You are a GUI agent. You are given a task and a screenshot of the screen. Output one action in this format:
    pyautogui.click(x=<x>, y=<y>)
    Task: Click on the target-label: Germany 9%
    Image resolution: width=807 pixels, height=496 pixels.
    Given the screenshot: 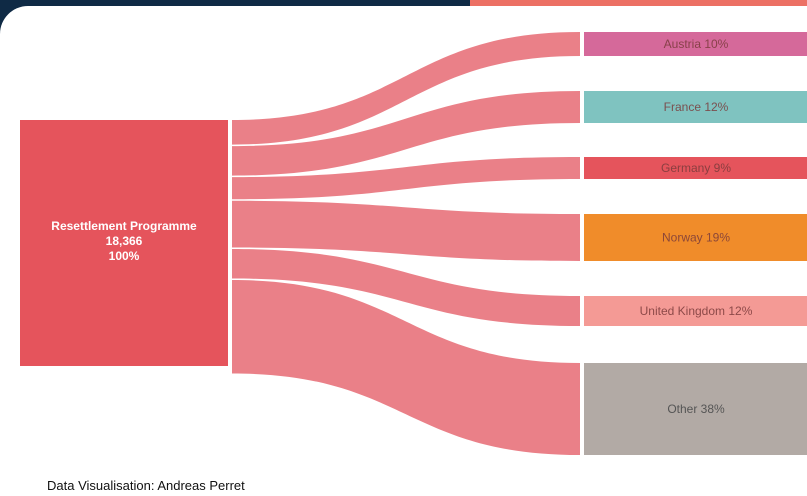 What is the action you would take?
    pyautogui.click(x=696, y=168)
    